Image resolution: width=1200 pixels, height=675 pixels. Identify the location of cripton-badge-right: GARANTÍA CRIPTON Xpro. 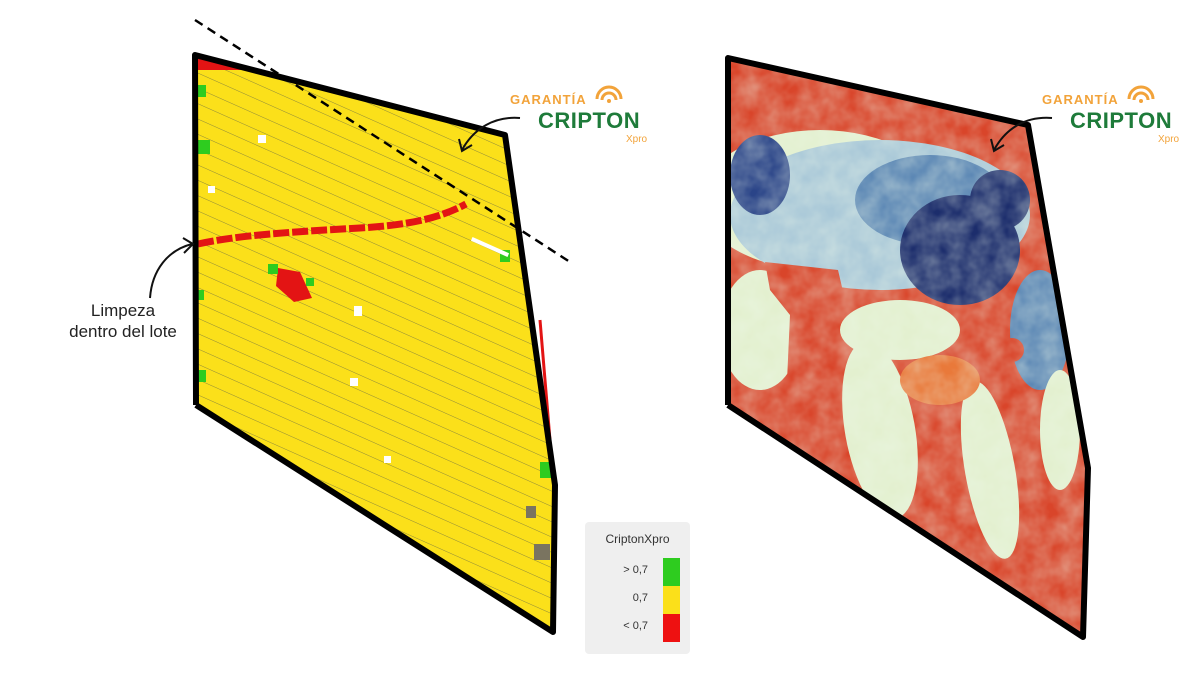
(1117, 116).